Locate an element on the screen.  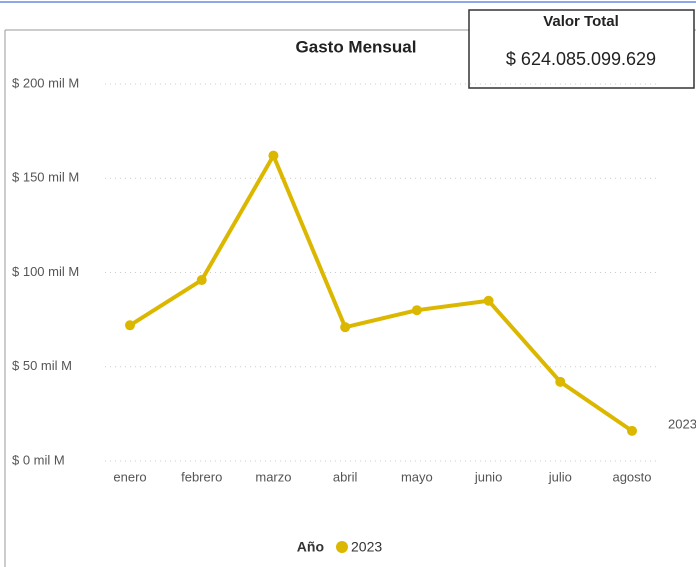
card is located at coordinates (581, 49).